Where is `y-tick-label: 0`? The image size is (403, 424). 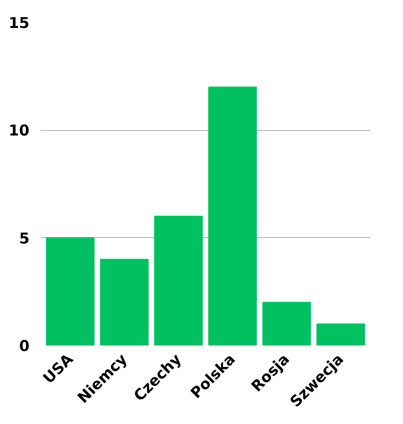 y-tick-label: 0 is located at coordinates (24, 346).